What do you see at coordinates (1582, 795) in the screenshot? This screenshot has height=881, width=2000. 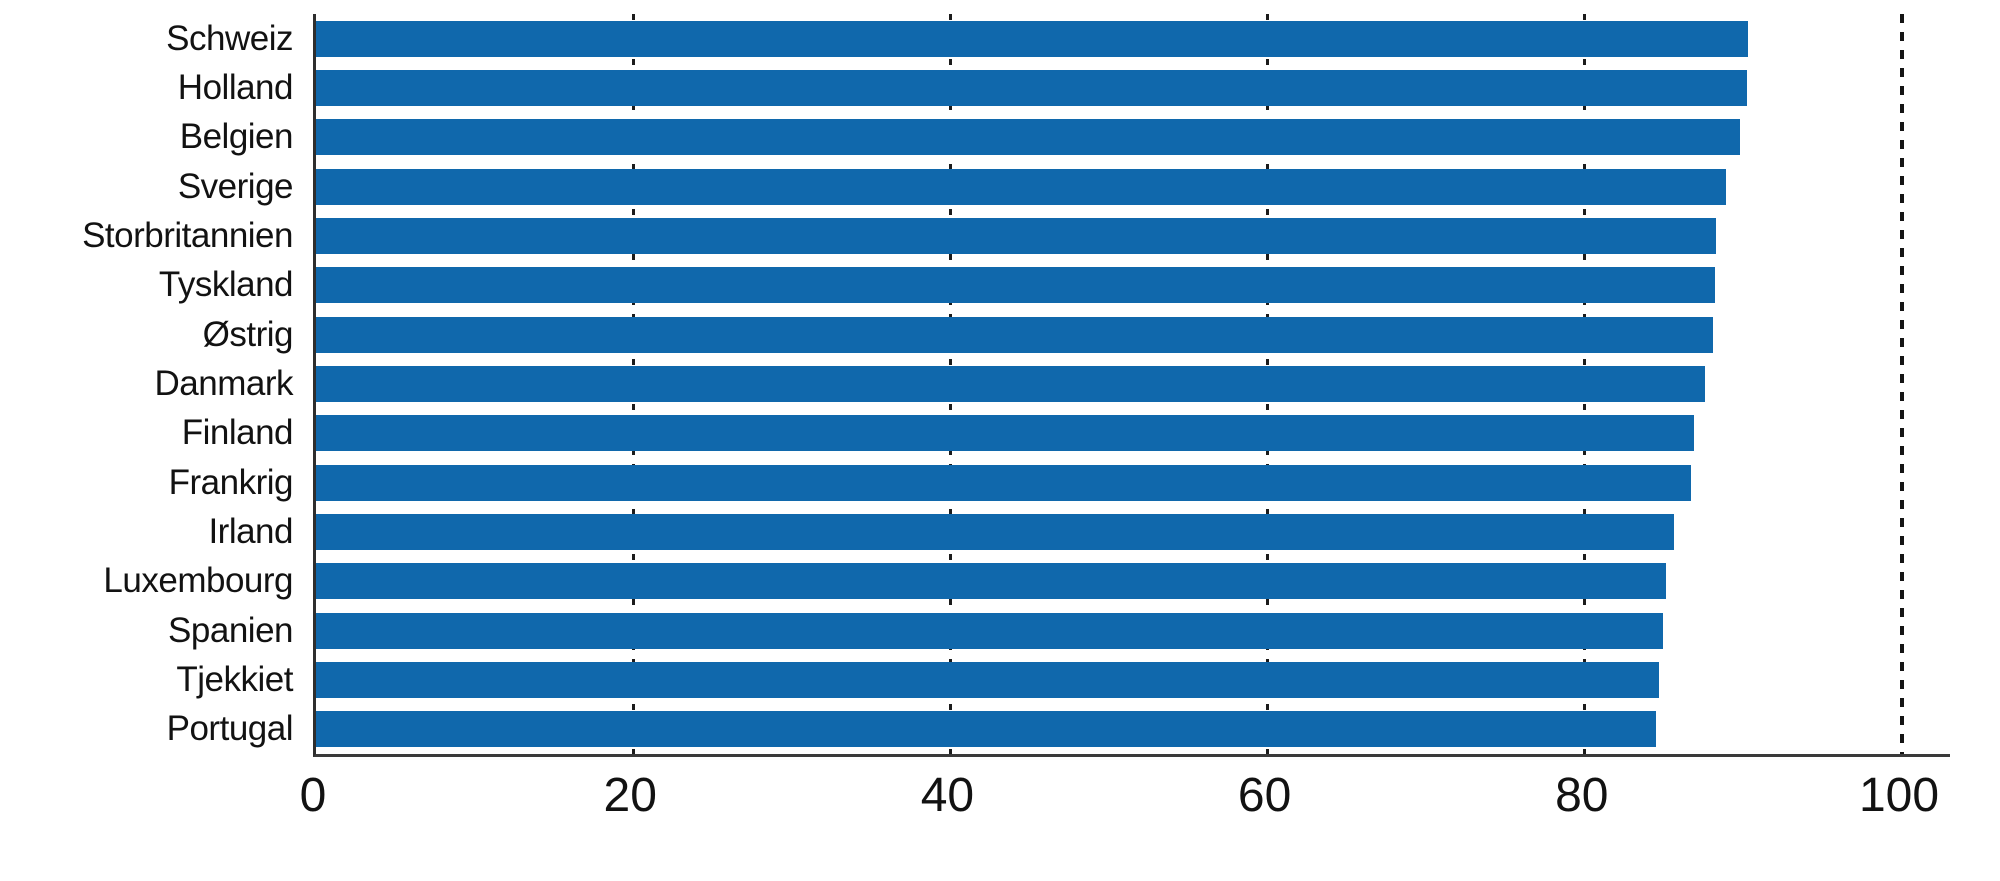 I see `x-tick-label: 80` at bounding box center [1582, 795].